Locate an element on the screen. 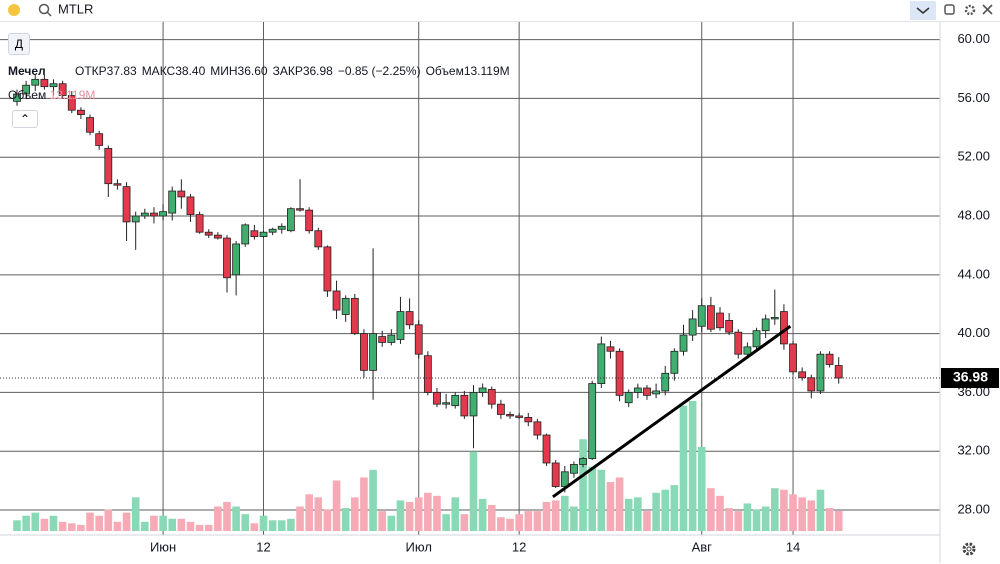 Image resolution: width=1000 pixels, height=564 pixels. top-icons: MTLR is located at coordinates (500, 10).